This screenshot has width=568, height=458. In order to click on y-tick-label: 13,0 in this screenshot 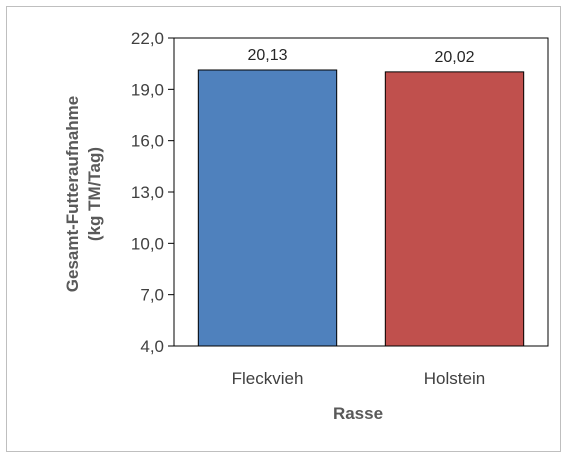, I will do `click(147, 192)`.